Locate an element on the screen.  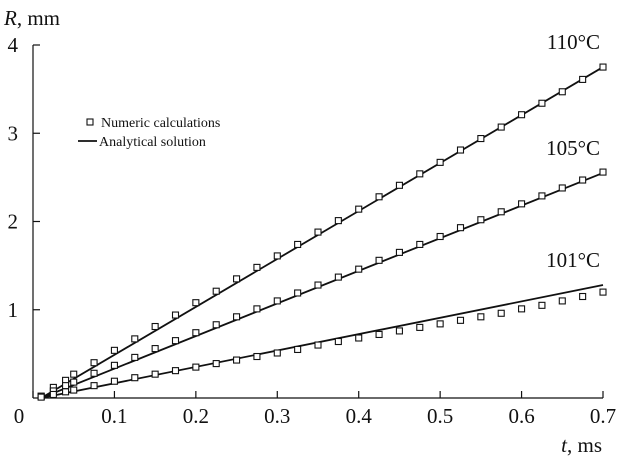
x-axis-title: t, ms is located at coordinates (581, 445).